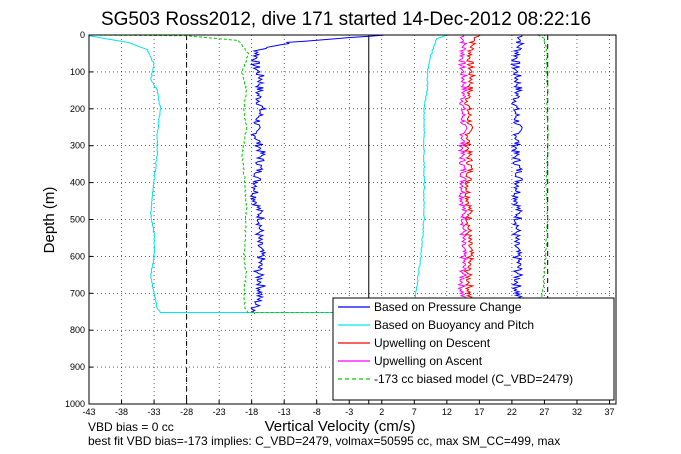  I want to click on y-tick-label: 500, so click(77, 220).